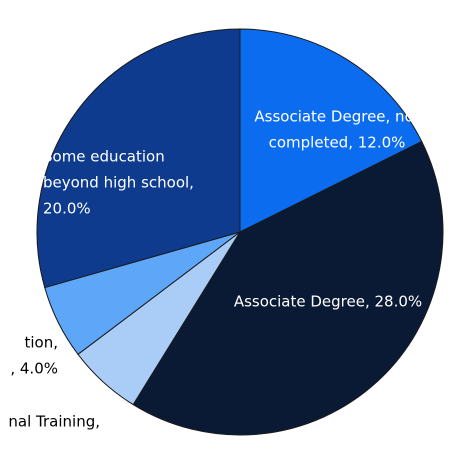  Describe the element at coordinates (104, 157) in the screenshot. I see `slice-label: Some education` at that location.